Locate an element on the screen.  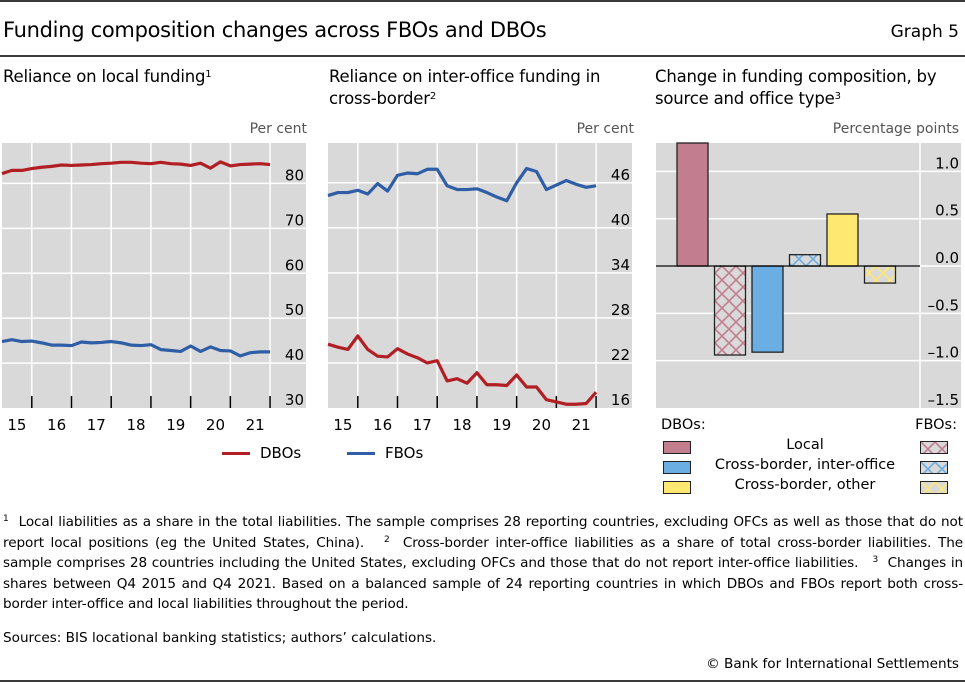
panel2-title-l2: cross-border is located at coordinates (379, 98).